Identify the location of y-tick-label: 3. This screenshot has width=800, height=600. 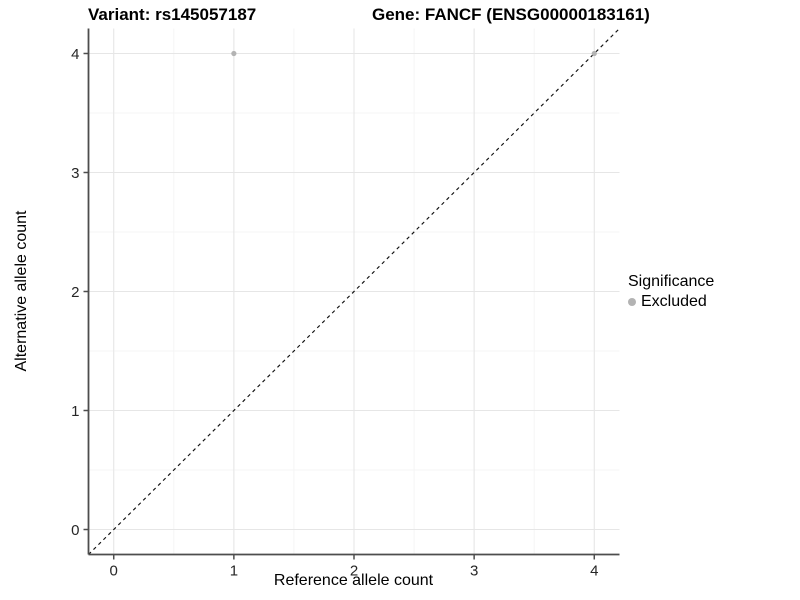
(75, 173).